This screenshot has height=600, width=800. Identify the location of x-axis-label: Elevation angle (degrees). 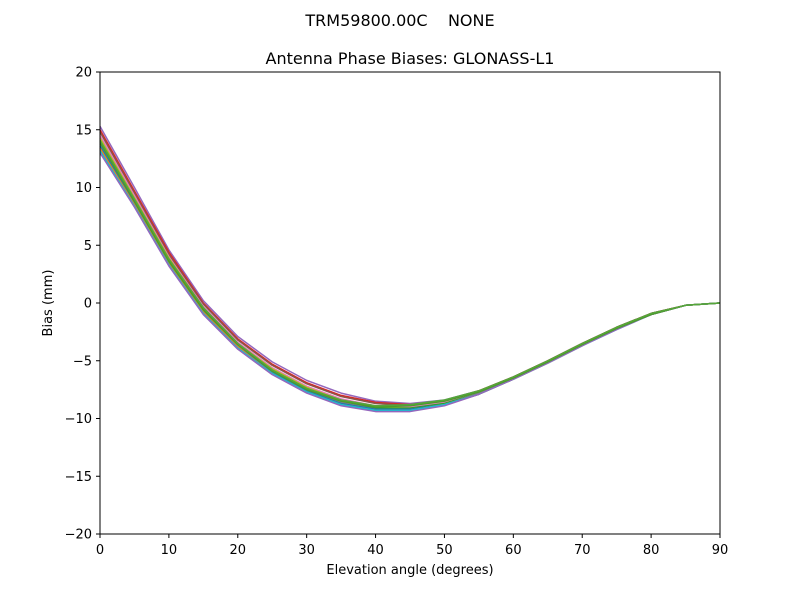
(409, 570).